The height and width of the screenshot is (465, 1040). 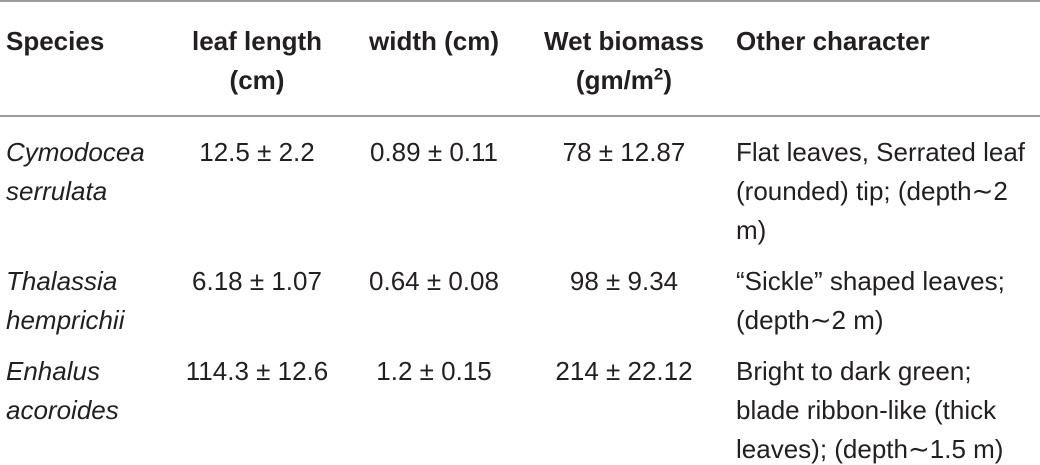 I want to click on table-cell: “Sickle” shaped leaves; (depth∼2 m), so click(x=870, y=300).